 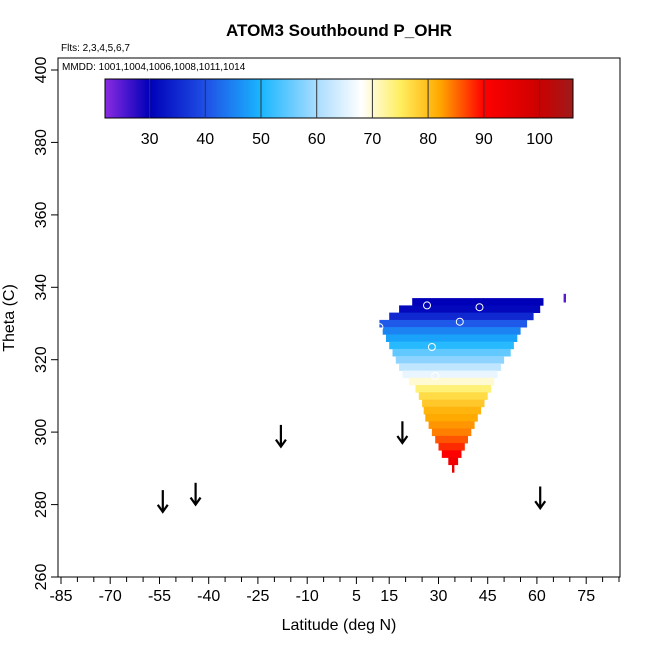 I want to click on colorbar-tick-label: 60, so click(x=317, y=139).